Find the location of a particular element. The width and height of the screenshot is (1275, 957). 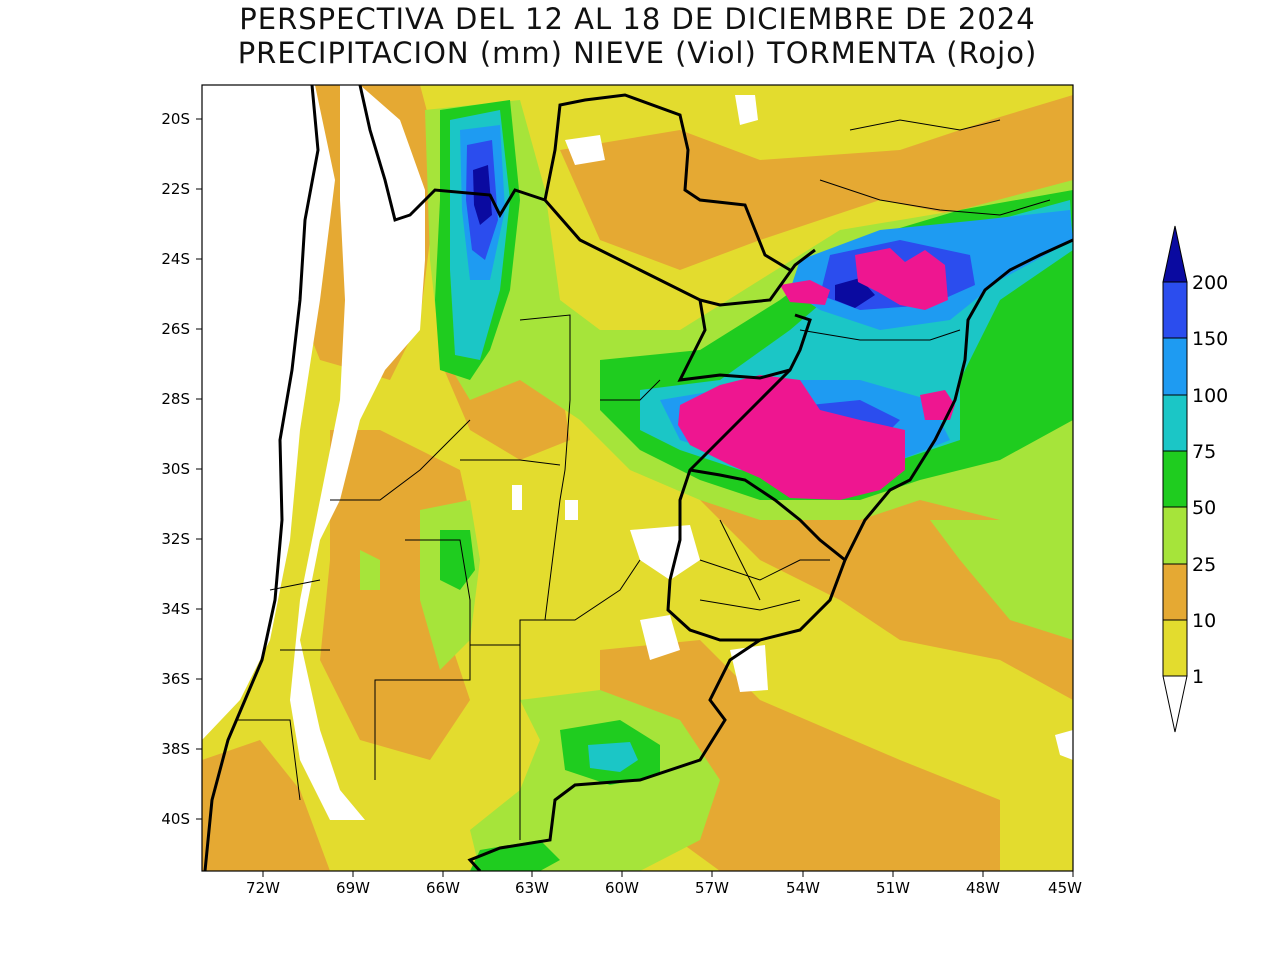

lat-label: 36S is located at coordinates (175, 679).